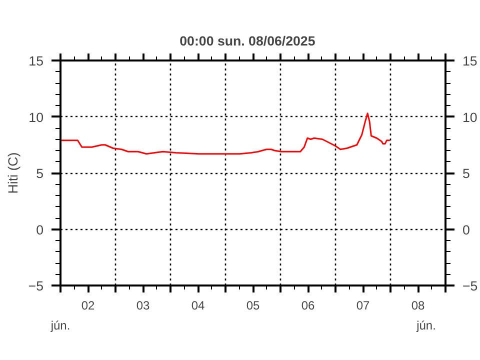 The image size is (480, 360). I want to click on x-tick-label: 02, so click(88, 305).